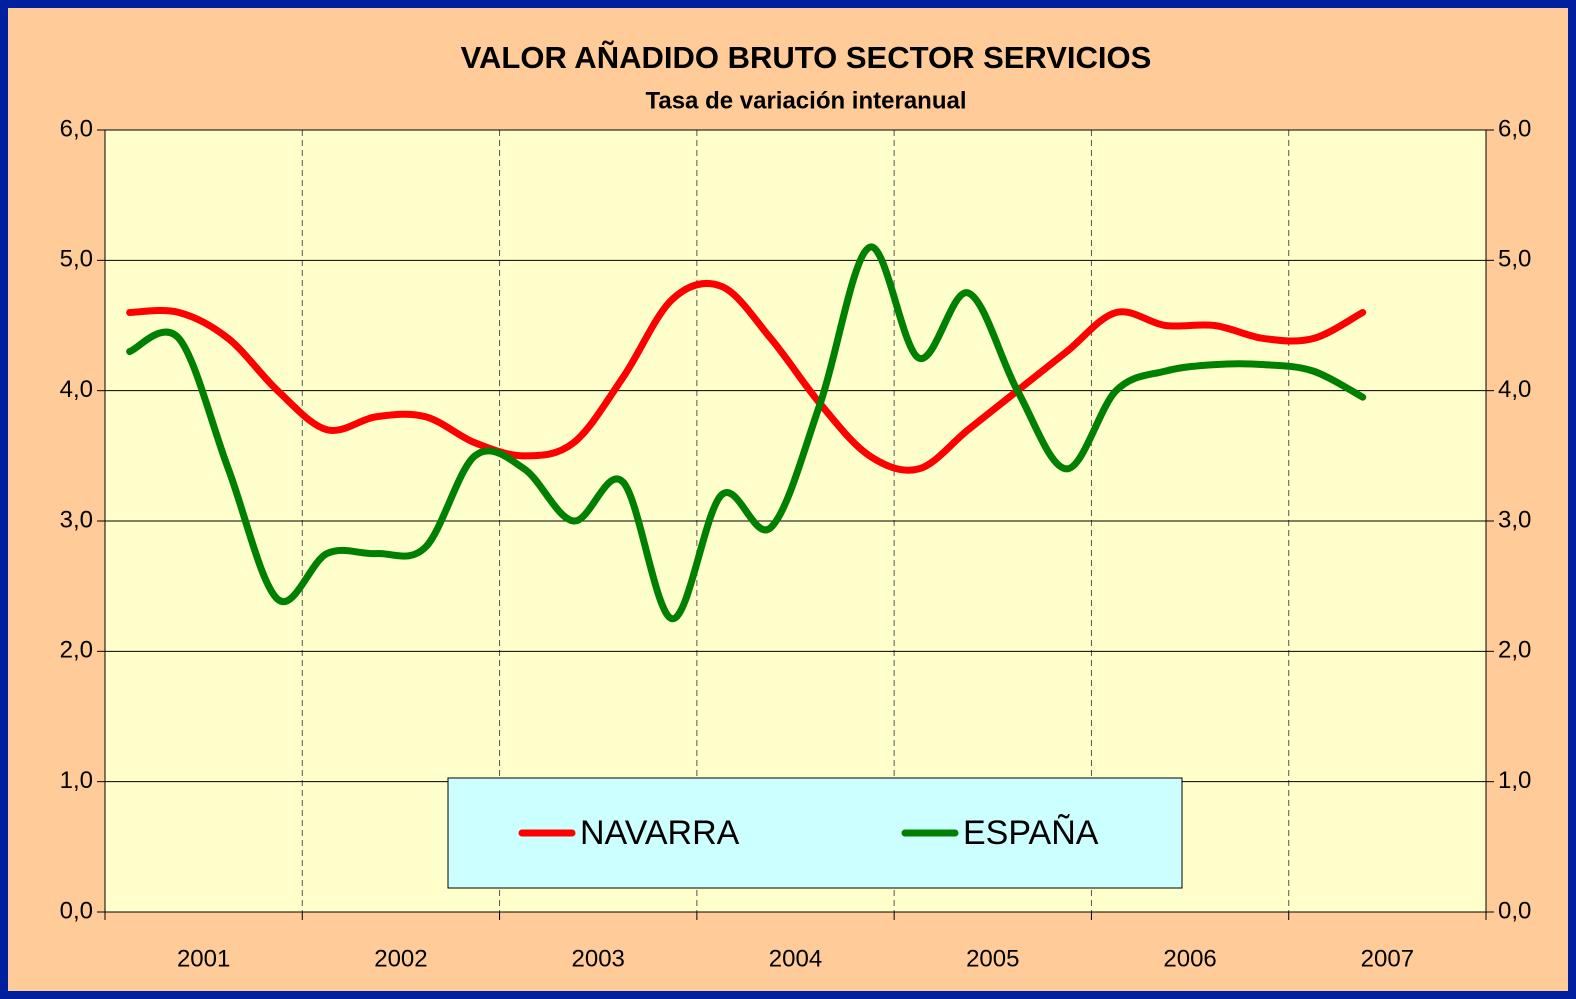 The width and height of the screenshot is (1576, 999). Describe the element at coordinates (1514, 519) in the screenshot. I see `y2-tick-label: 3,0` at that location.